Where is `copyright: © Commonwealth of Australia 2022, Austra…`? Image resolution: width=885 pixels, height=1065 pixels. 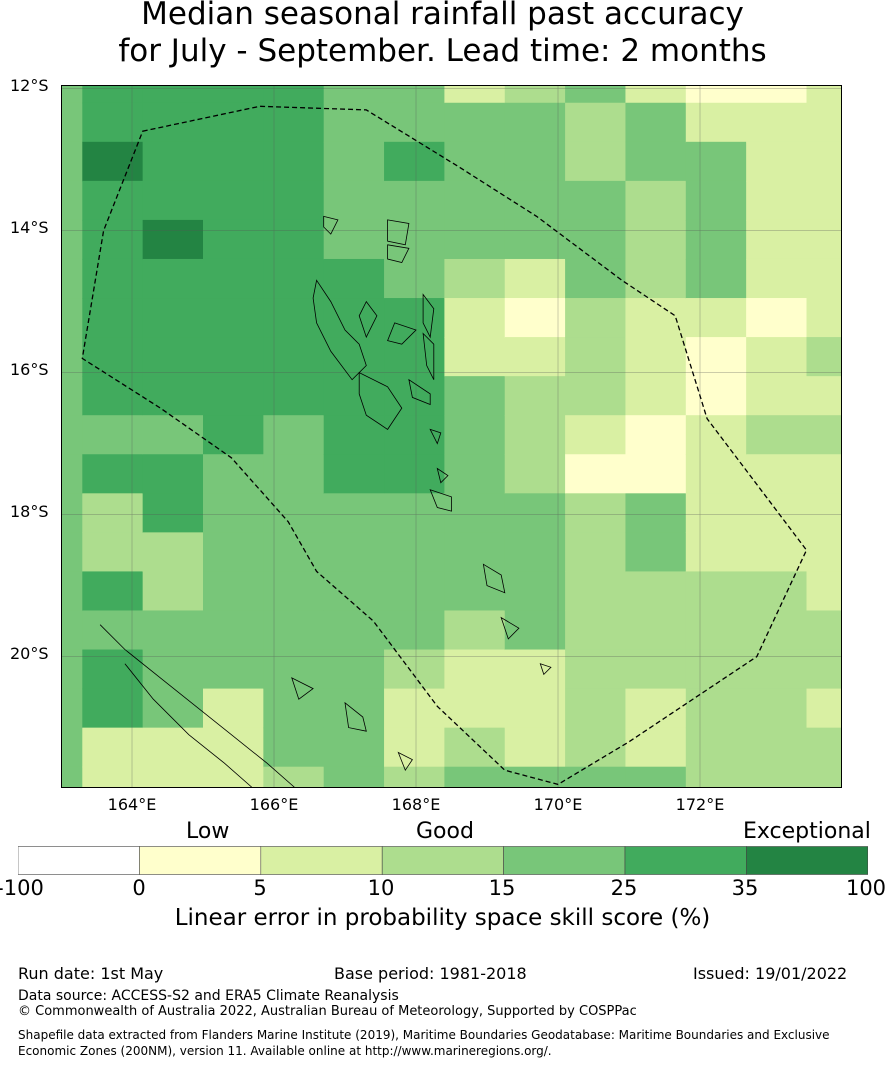
copyright: © Commonwealth of Australia 2022, Austra… is located at coordinates (327, 1011).